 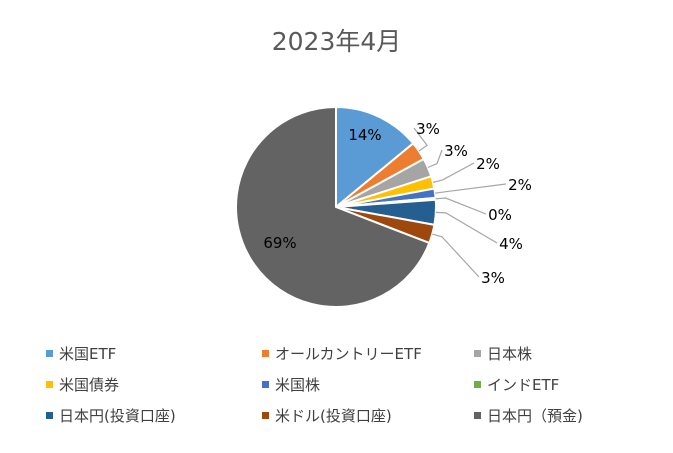 I want to click on data-label: 4%, so click(x=511, y=244).